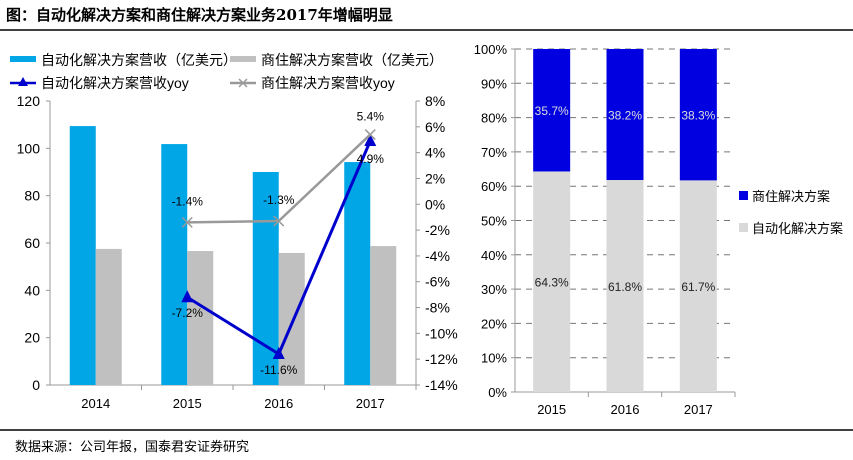 This screenshot has height=460, width=853. I want to click on y2-tick-label: -12%, so click(441, 359).